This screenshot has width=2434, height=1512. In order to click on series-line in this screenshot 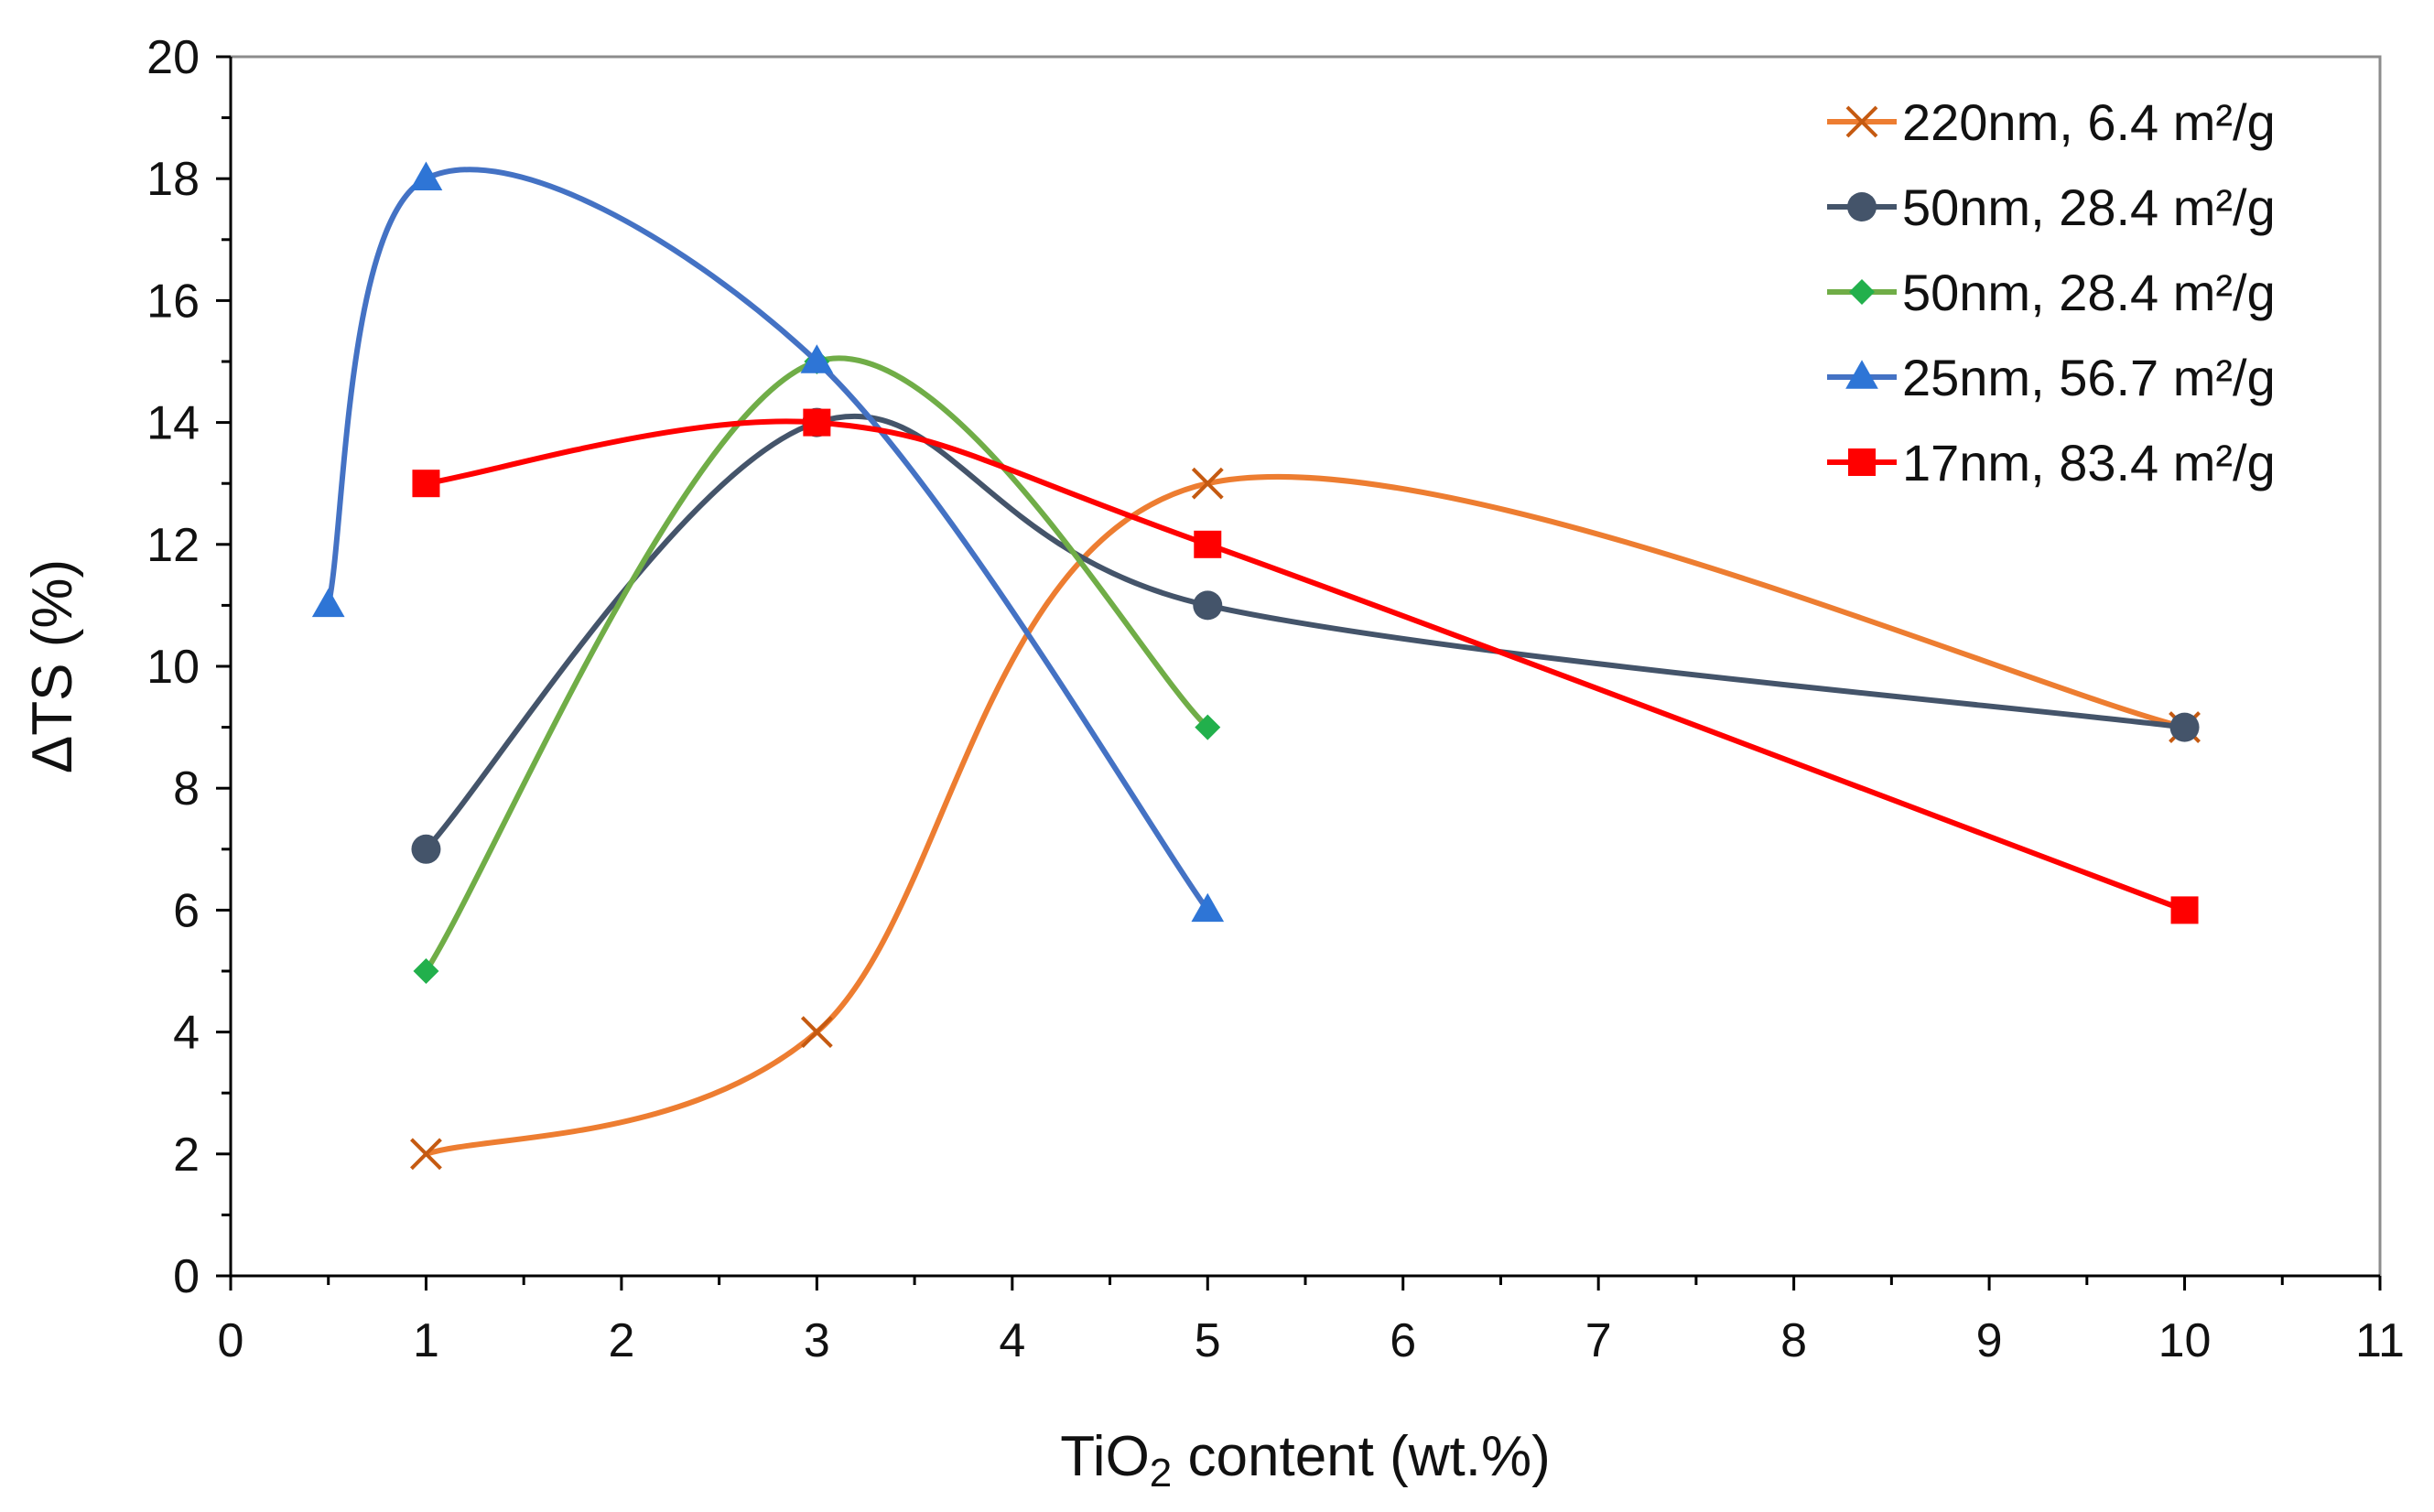, I will do `click(817, 664)`.